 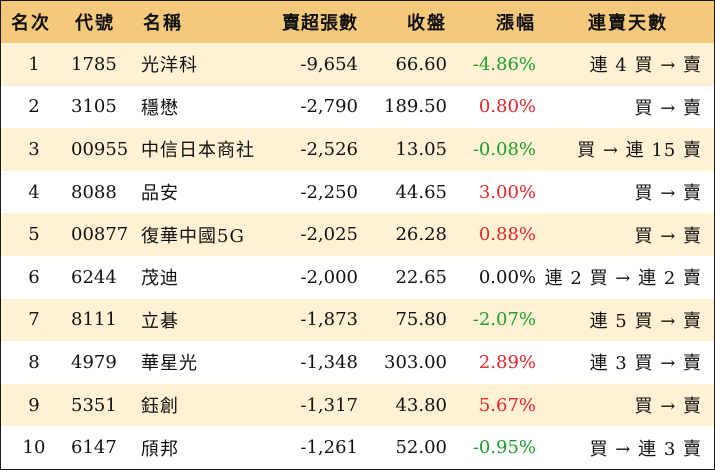 I want to click on table-row: 4 8088 品安 -2,250 44.65 3.00% 買 → 賣, so click(x=357, y=192).